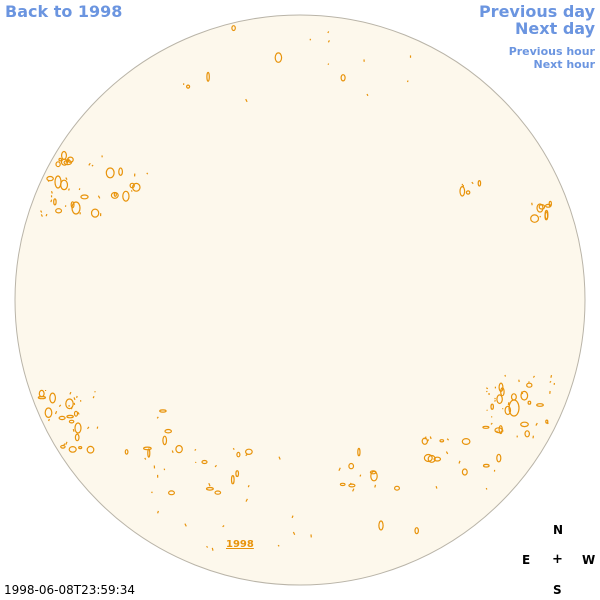 Image resolution: width=600 pixels, height=600 pixels. What do you see at coordinates (69, 590) in the screenshot?
I see `observation-timestamp: 1998-06-08T23:59:34` at bounding box center [69, 590].